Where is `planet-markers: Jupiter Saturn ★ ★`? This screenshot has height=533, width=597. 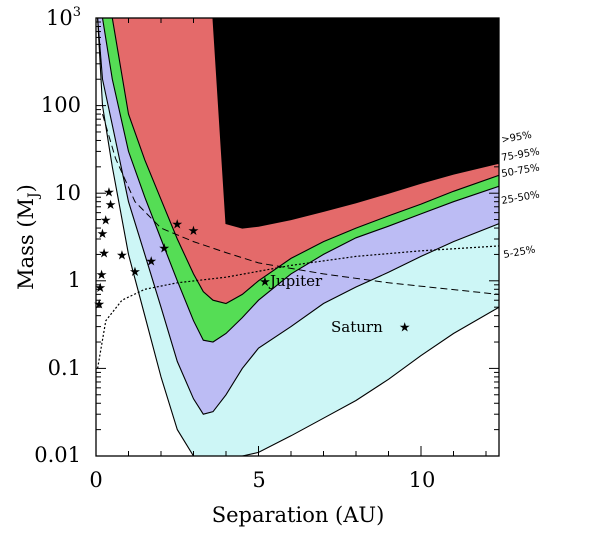
planet-markers: Jupiter Saturn ★ ★ is located at coordinates (334, 304).